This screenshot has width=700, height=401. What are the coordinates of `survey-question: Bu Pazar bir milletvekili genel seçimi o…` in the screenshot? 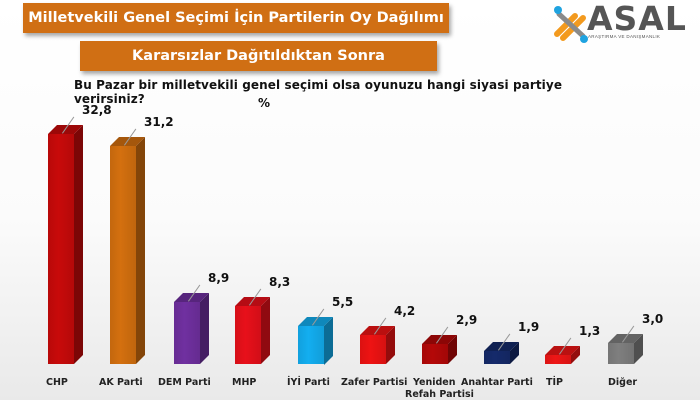 It's located at (318, 92).